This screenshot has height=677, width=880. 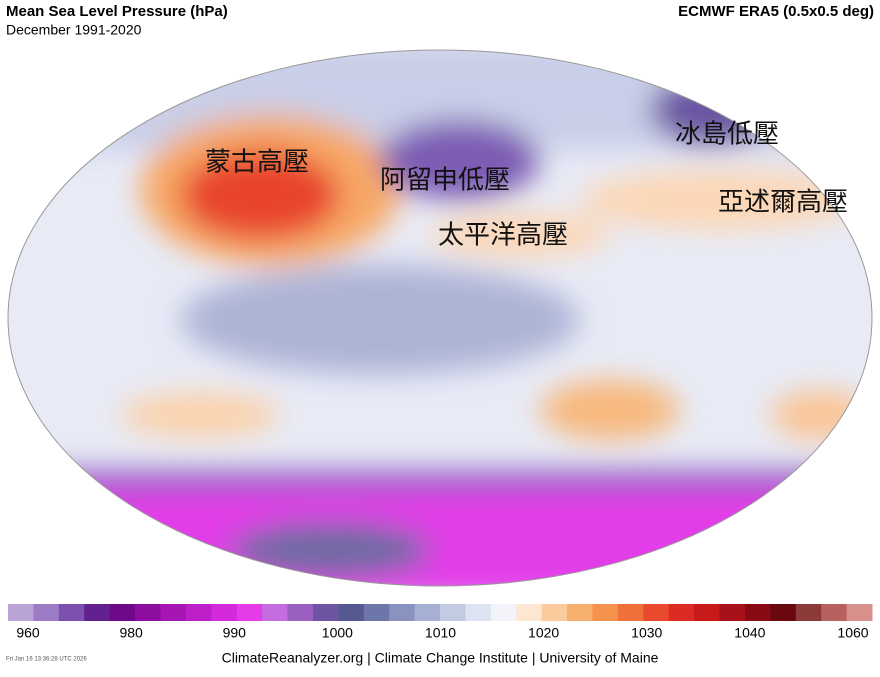 I want to click on timestamp: Fri Jan 16 13:36:28 UTC 2026, so click(x=46, y=660).